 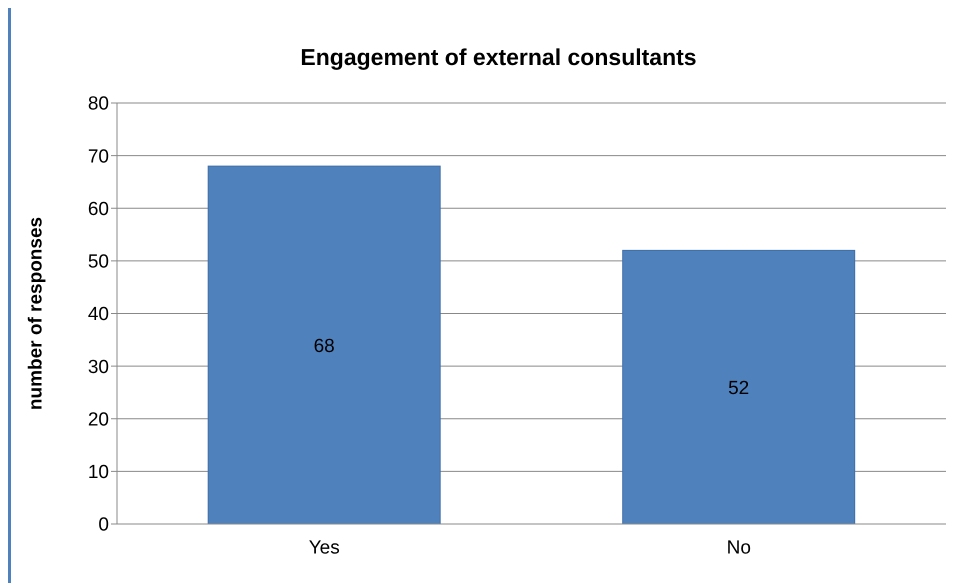 I want to click on y-tick-label: 70, so click(x=98, y=157).